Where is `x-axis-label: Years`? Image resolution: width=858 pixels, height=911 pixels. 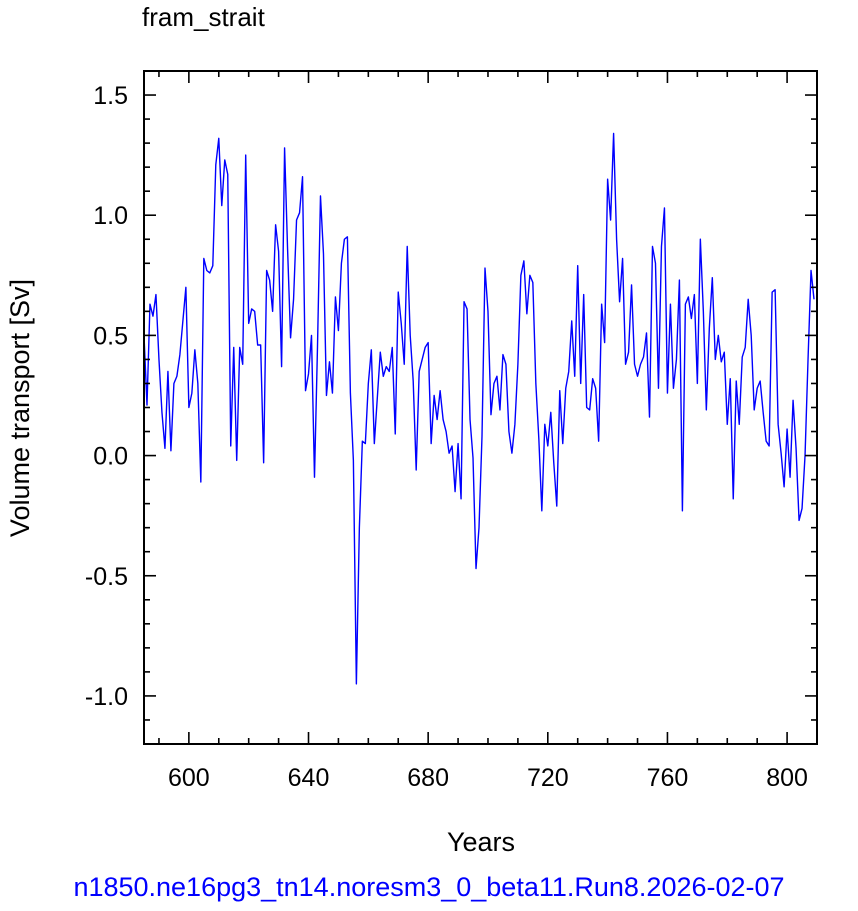 x-axis-label: Years is located at coordinates (481, 842).